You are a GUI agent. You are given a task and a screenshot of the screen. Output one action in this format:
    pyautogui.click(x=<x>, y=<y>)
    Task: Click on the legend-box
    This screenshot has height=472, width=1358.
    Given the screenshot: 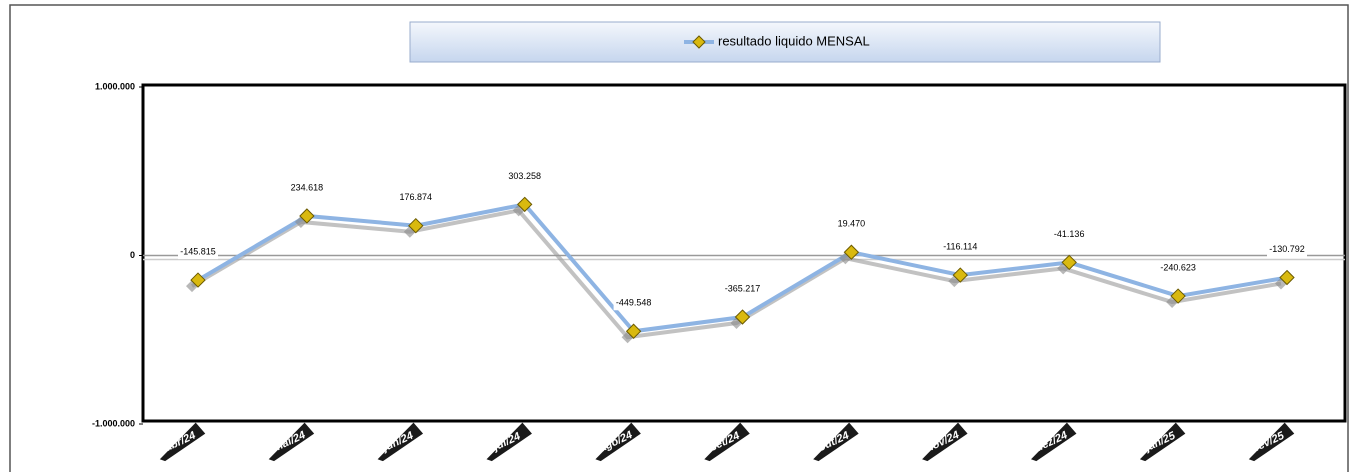 What is the action you would take?
    pyautogui.click(x=785, y=42)
    